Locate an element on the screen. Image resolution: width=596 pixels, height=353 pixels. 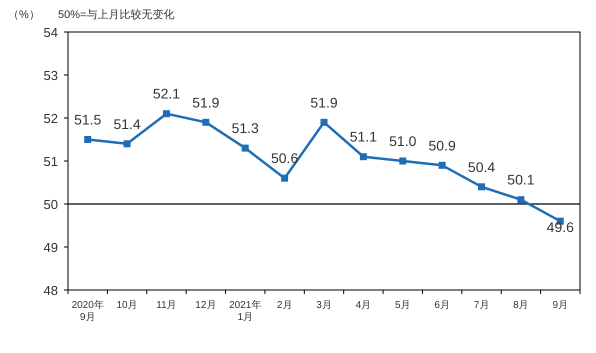
text: 51.0 is located at coordinates (402, 141).